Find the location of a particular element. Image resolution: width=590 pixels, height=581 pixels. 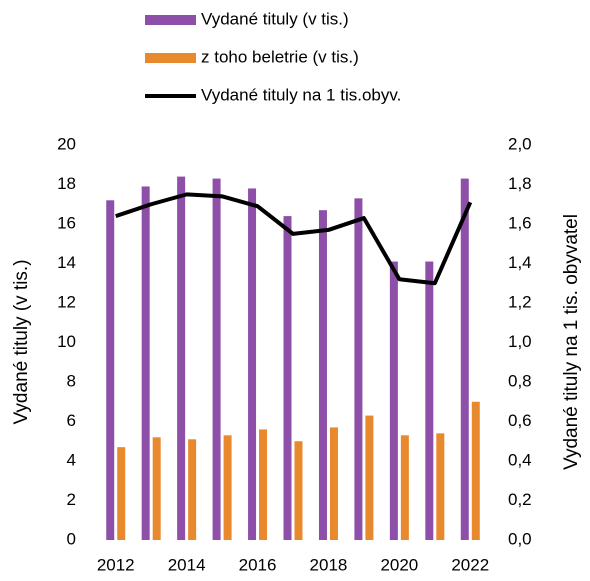

y2-tick-label: 0,2 is located at coordinates (520, 499).